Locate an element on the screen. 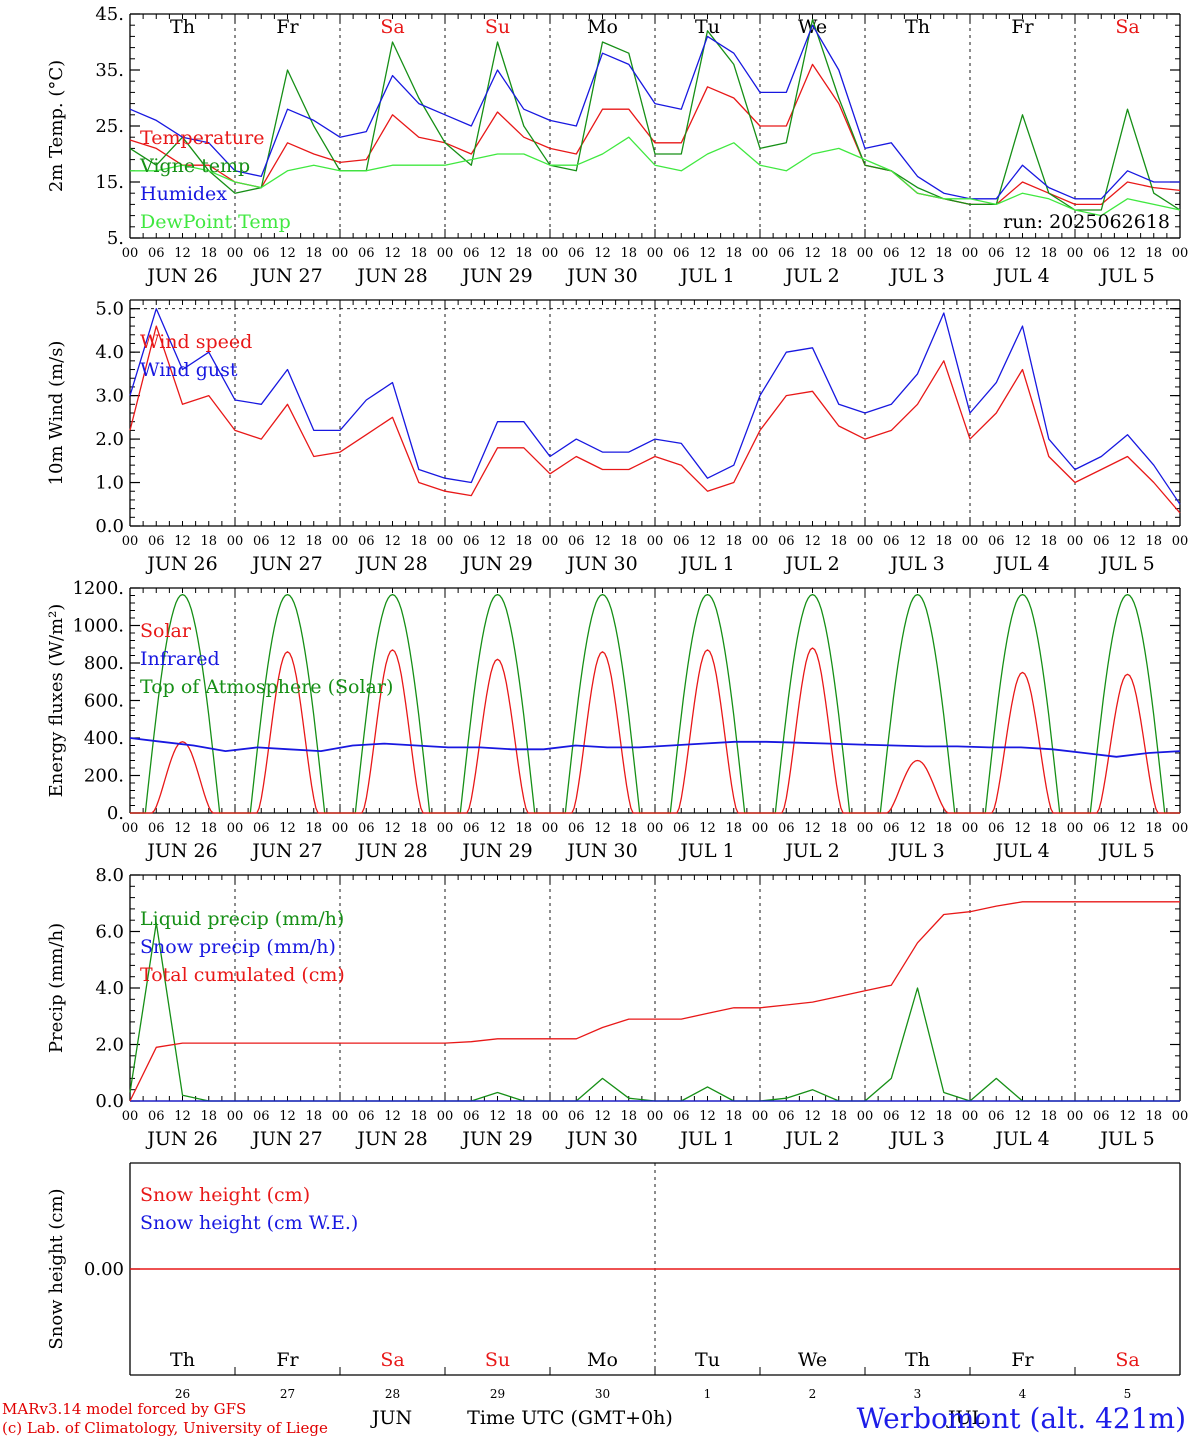 The width and height of the screenshot is (1194, 1440). legend-temperature: Temperature is located at coordinates (202, 138).